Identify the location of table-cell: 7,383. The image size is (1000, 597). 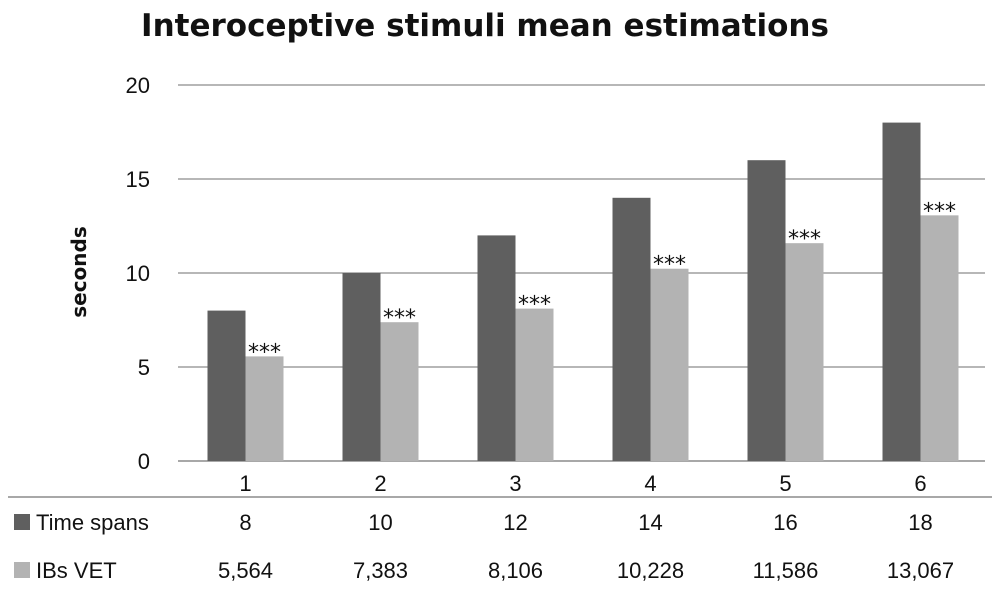
(380, 570).